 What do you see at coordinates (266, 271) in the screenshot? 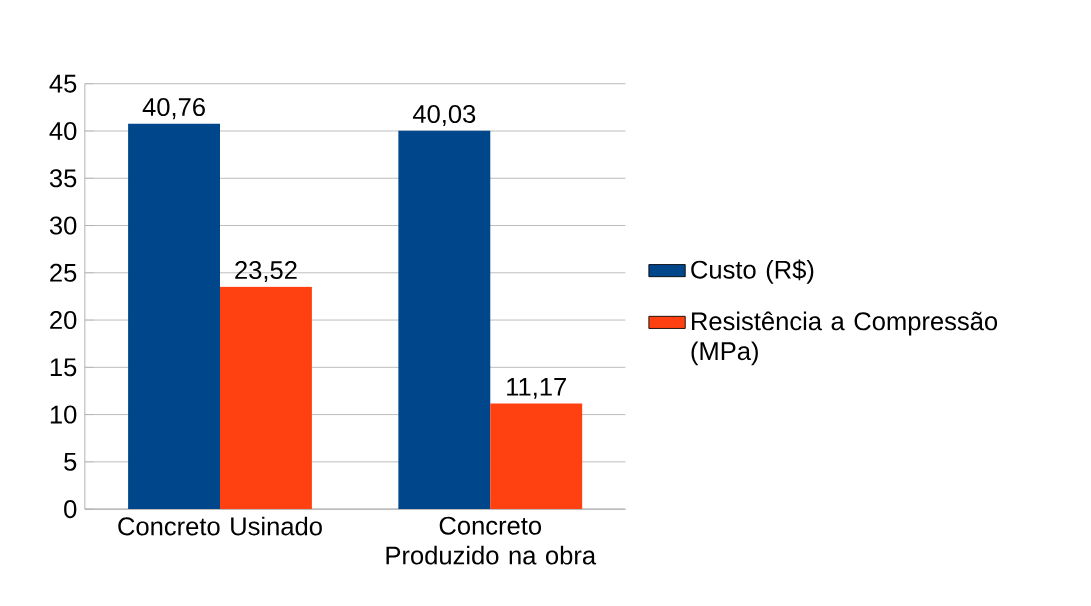
I see `data-label: 23,52` at bounding box center [266, 271].